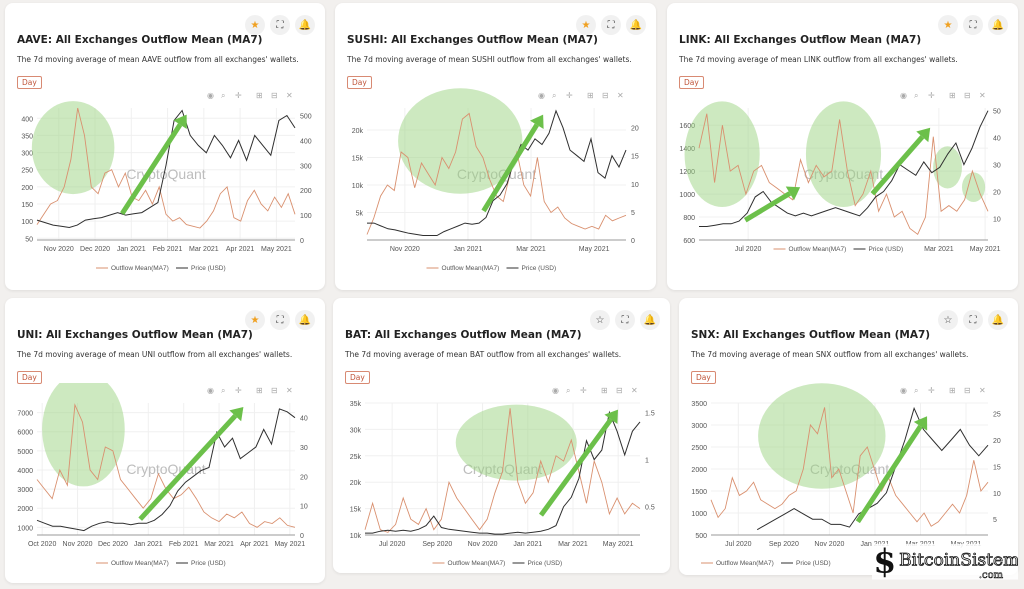 This screenshot has height=589, width=1024. What do you see at coordinates (594, 249) in the screenshot?
I see `x-tick: May 2021` at bounding box center [594, 249].